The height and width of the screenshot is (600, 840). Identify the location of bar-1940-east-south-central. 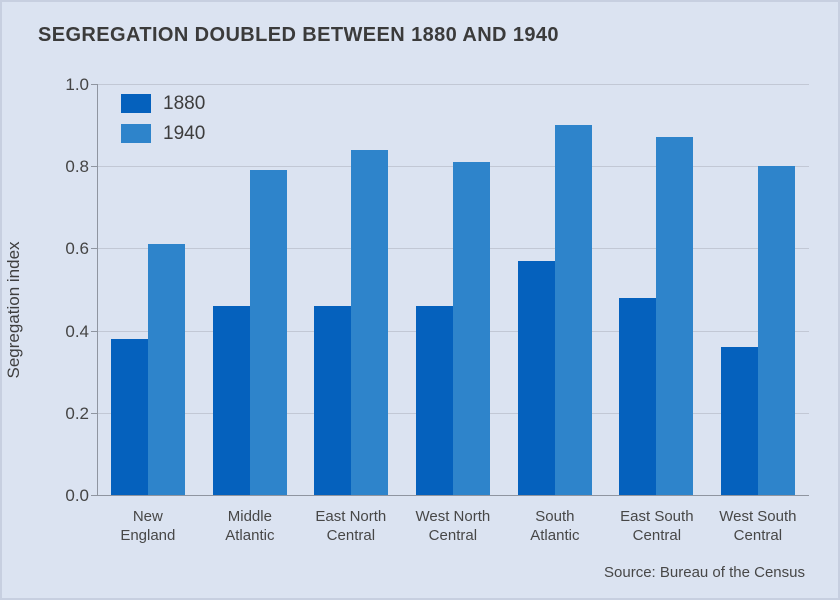
(674, 316).